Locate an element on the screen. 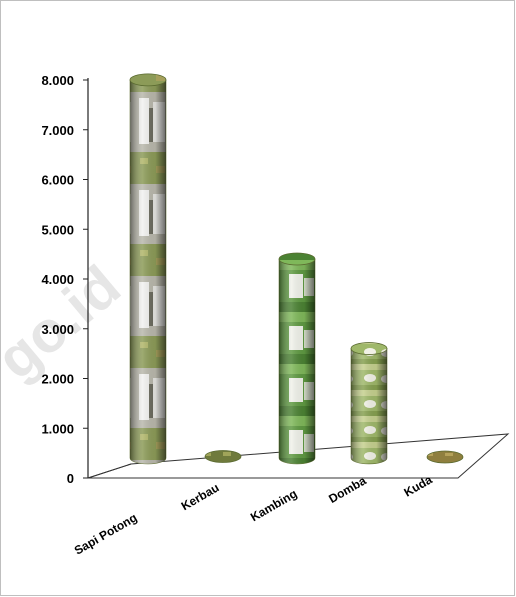  x-category-label: Sapi Potong is located at coordinates (106, 533).